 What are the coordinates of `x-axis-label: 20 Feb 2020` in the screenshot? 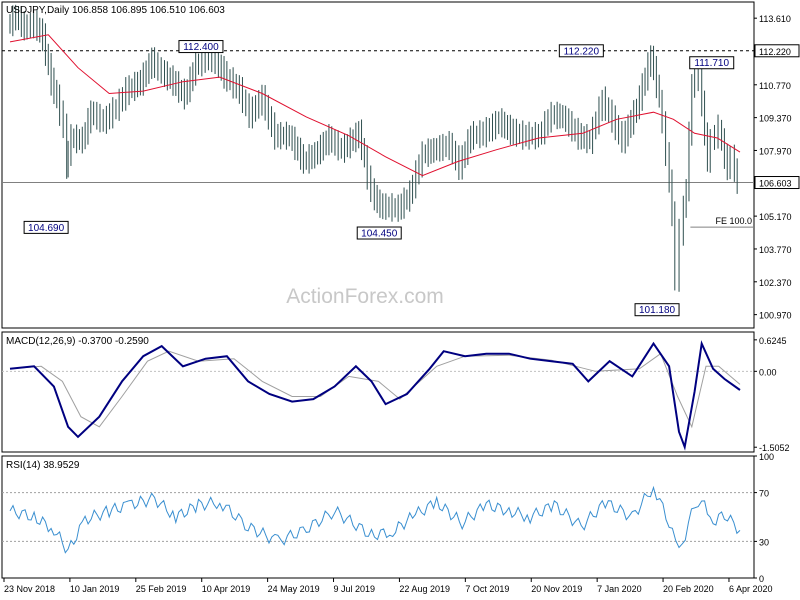 It's located at (688, 589).